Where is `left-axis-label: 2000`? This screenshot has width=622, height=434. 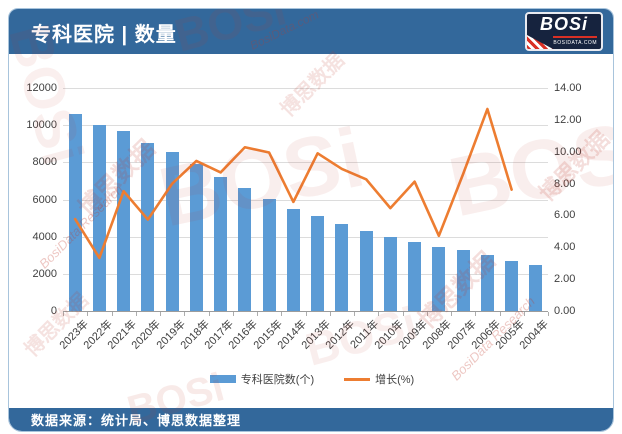
left-axis-label: 2000 is located at coordinates (44, 273).